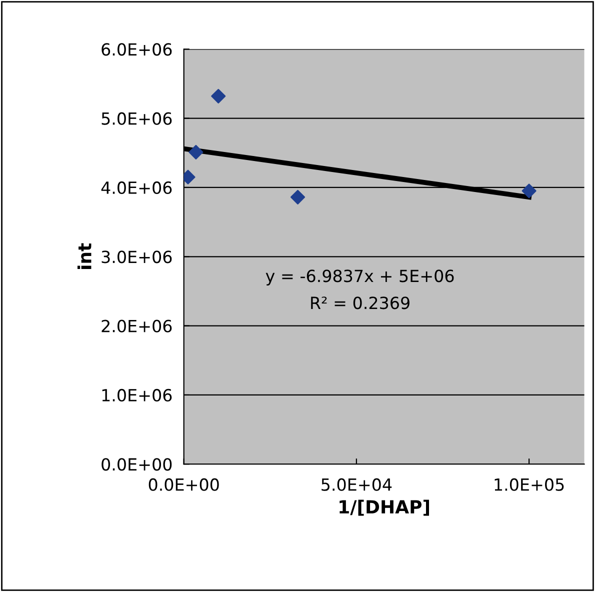  Describe the element at coordinates (137, 49) in the screenshot. I see `y-tick-label: 6.0E+06` at that location.